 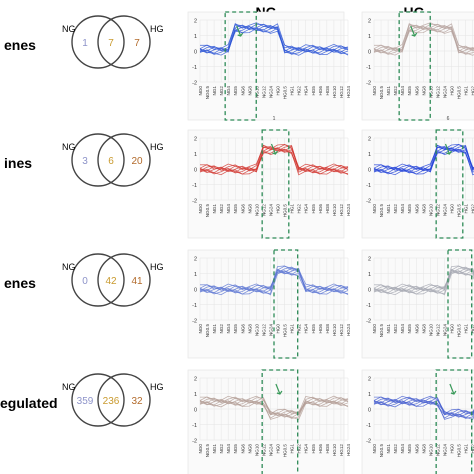 What do you see at coordinates (194, 306) in the screenshot?
I see `y-tick-label: -1` at bounding box center [194, 306].